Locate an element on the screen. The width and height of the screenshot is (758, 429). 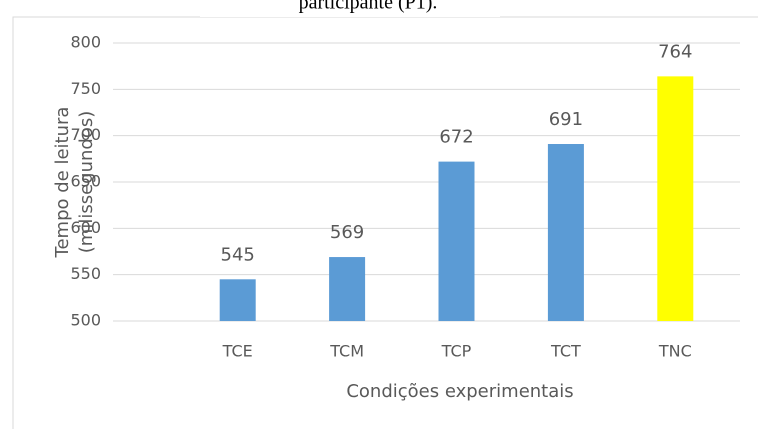
x-tick-label: TCP is located at coordinates (456, 351).